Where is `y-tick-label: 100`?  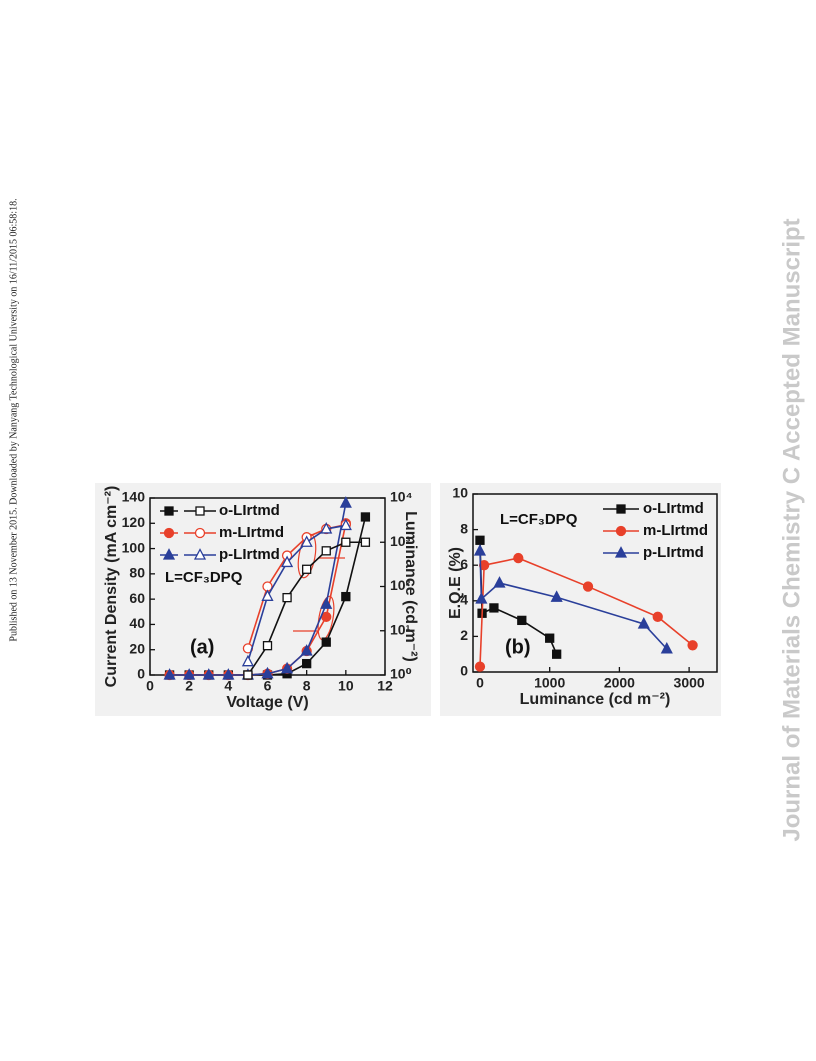
y-tick-label: 100 is located at coordinates (134, 547).